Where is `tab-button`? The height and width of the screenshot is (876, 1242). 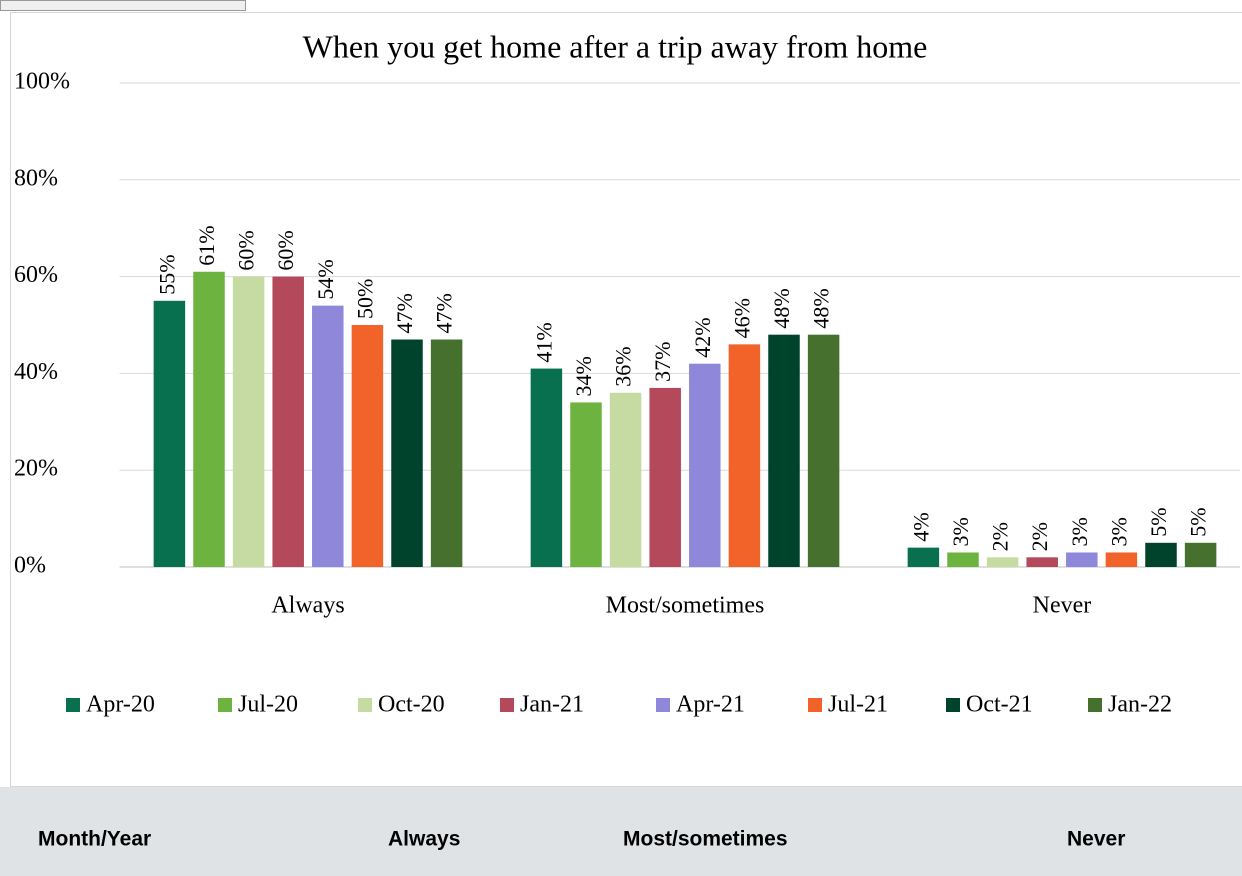 tab-button is located at coordinates (123, 5).